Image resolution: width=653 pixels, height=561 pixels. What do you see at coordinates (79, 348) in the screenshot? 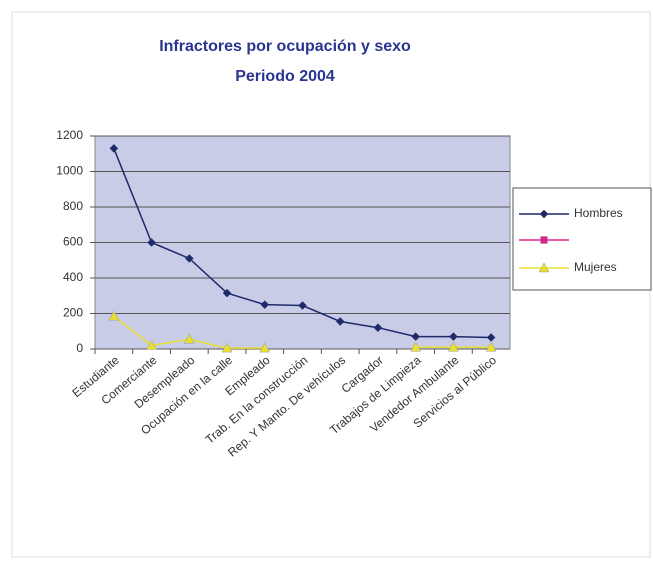
I see `y-tick-label: 0` at bounding box center [79, 348].